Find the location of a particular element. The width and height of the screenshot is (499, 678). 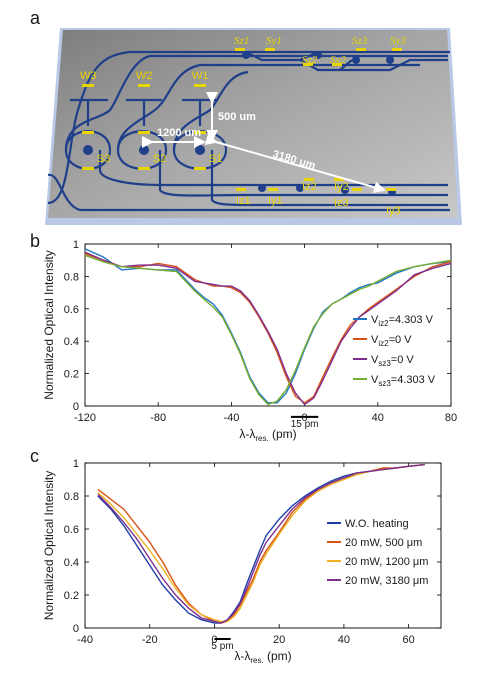

label-s3: S3 is located at coordinates (103, 159).